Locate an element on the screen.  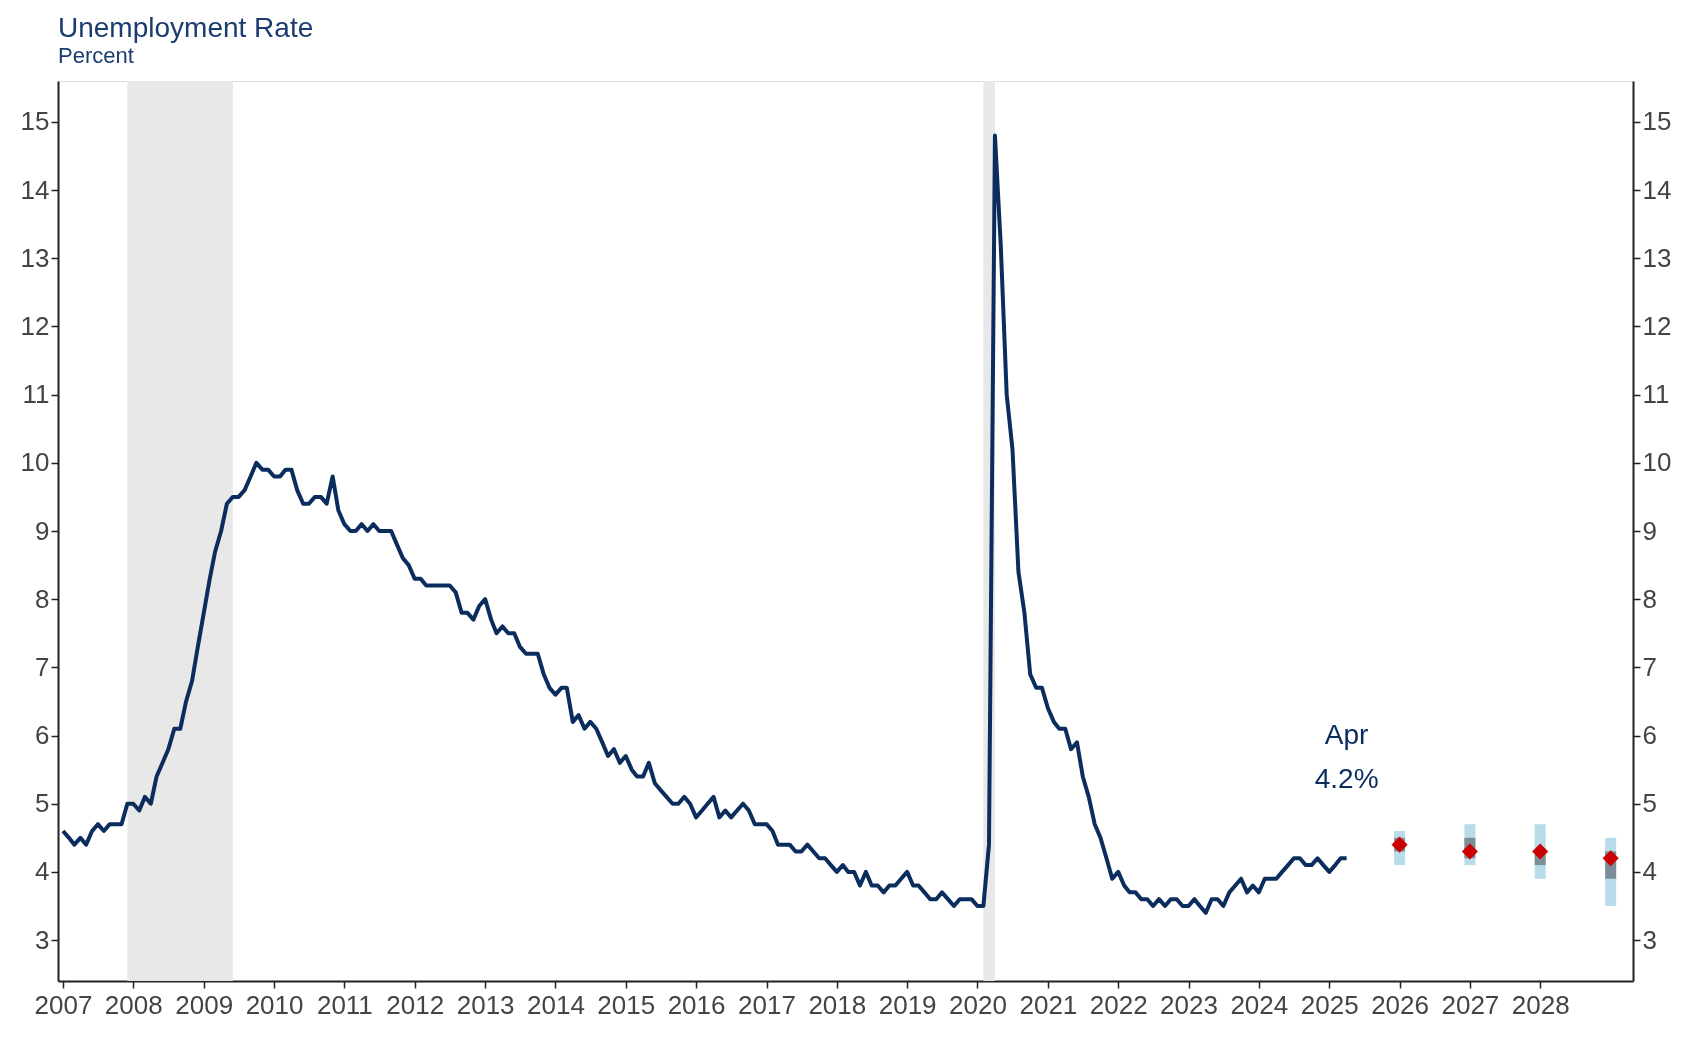
y-tick-label: 8 is located at coordinates (42, 598).